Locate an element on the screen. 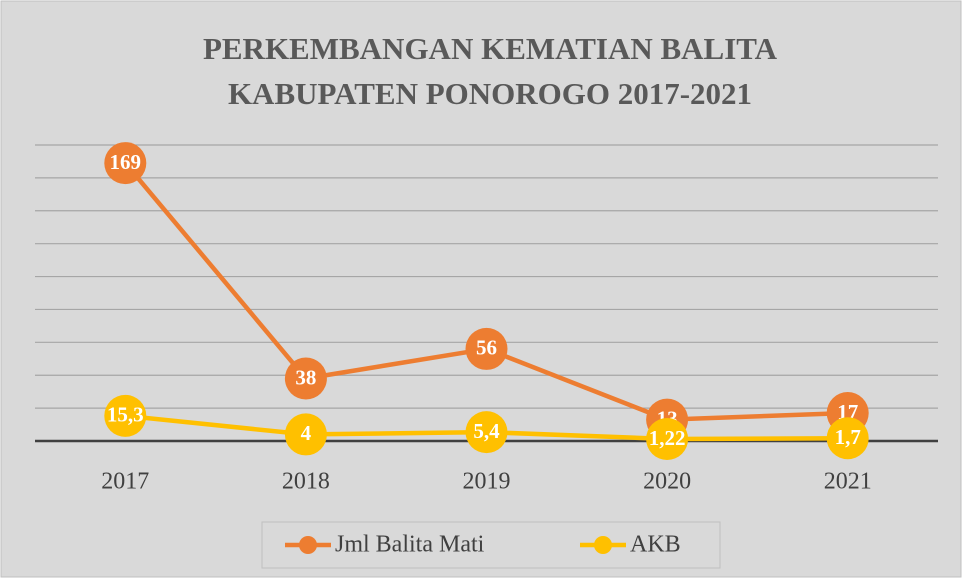  x-tick-label: 2018 is located at coordinates (306, 482).